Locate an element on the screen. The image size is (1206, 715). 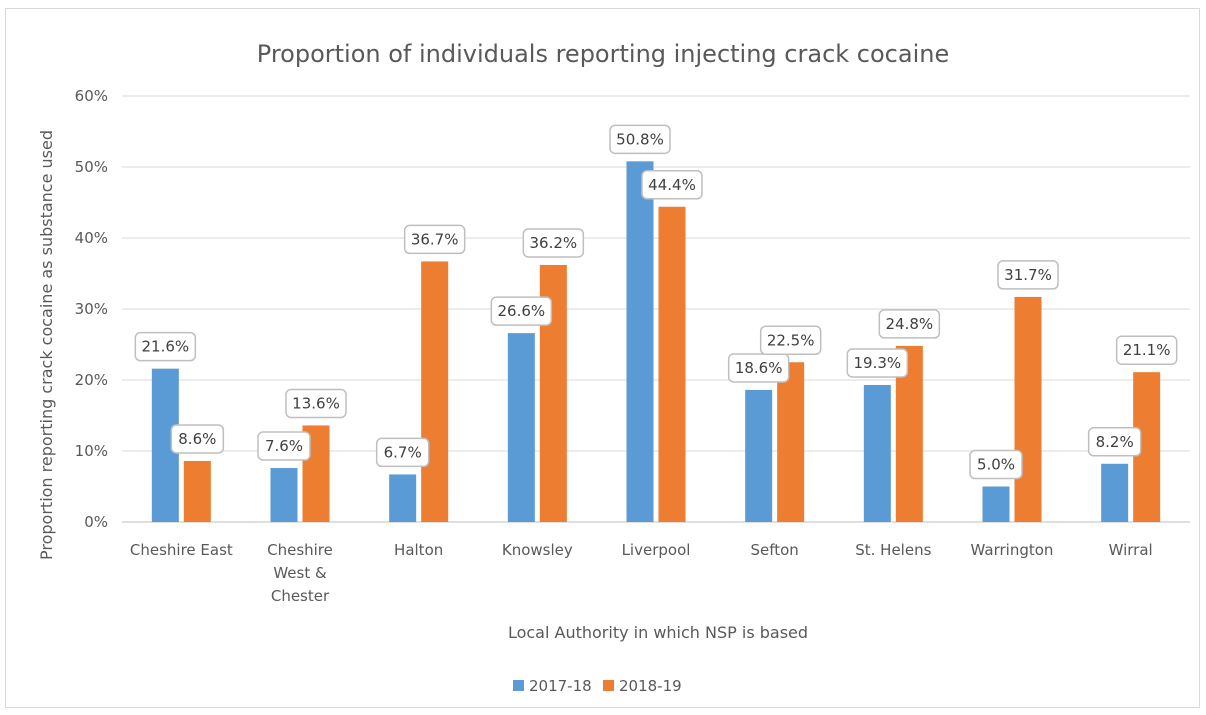
y-tick-label: 30% is located at coordinates (91, 309).